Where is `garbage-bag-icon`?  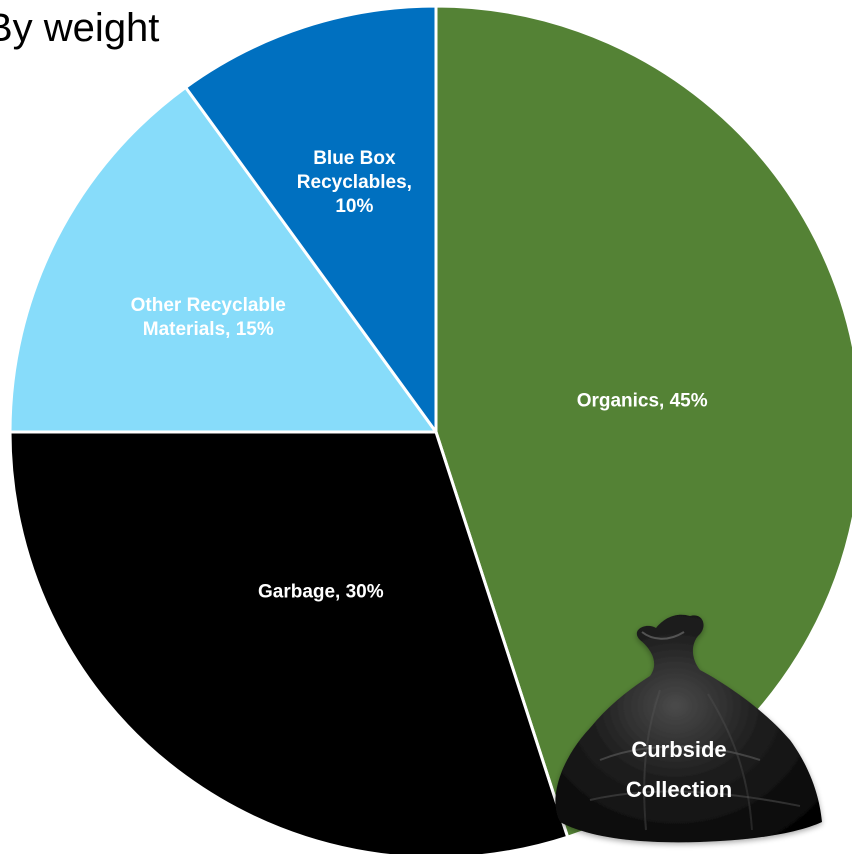
garbage-bag-icon is located at coordinates (688, 728).